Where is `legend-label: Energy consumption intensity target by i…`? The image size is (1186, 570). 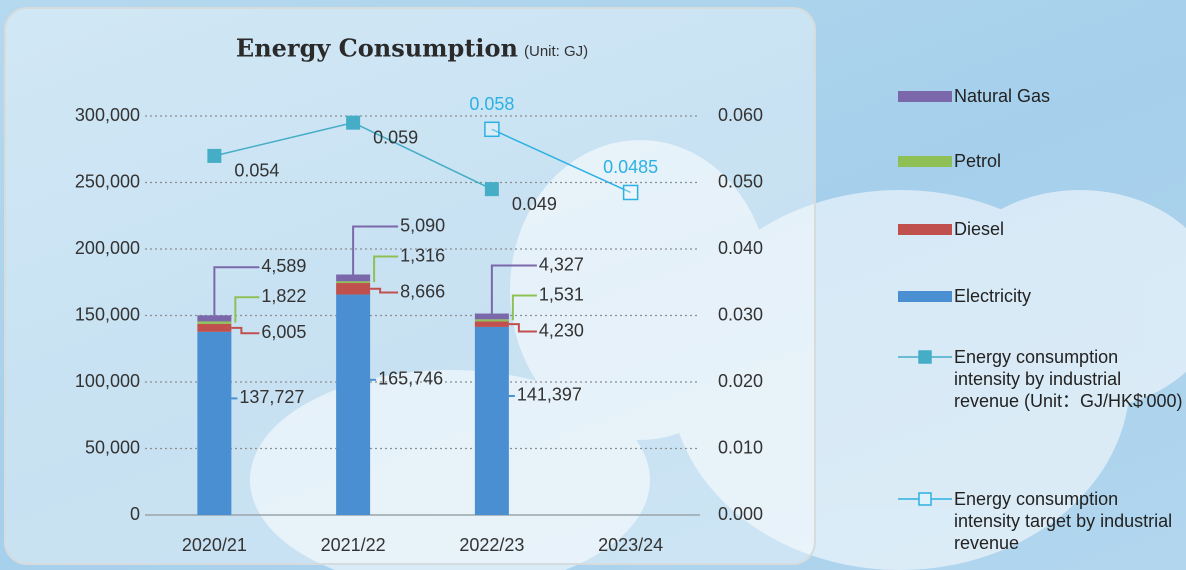 legend-label: Energy consumption intensity target by i… is located at coordinates (1063, 521).